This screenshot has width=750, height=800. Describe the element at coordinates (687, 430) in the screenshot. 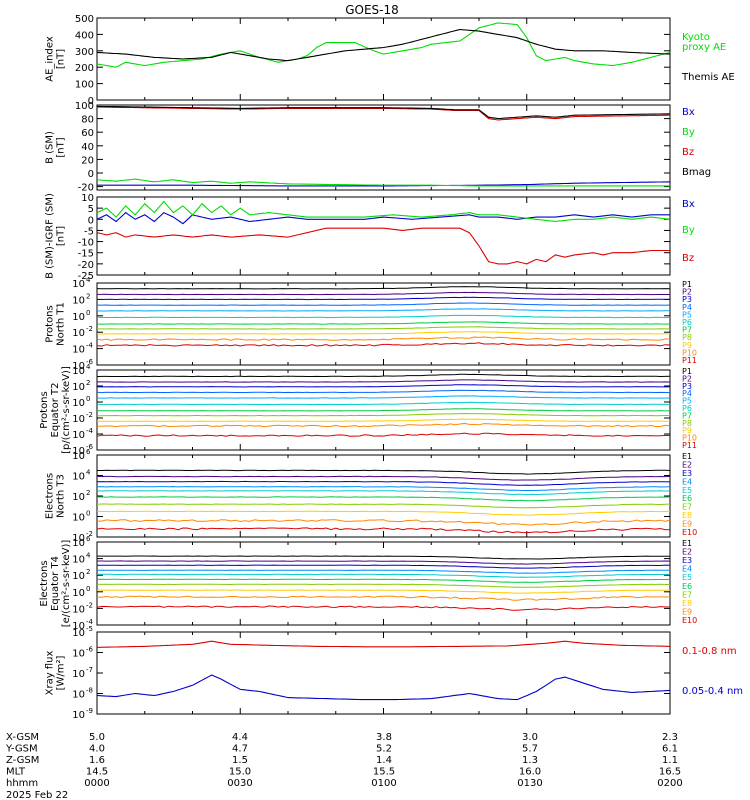

I see `legend-P9: P9` at that location.